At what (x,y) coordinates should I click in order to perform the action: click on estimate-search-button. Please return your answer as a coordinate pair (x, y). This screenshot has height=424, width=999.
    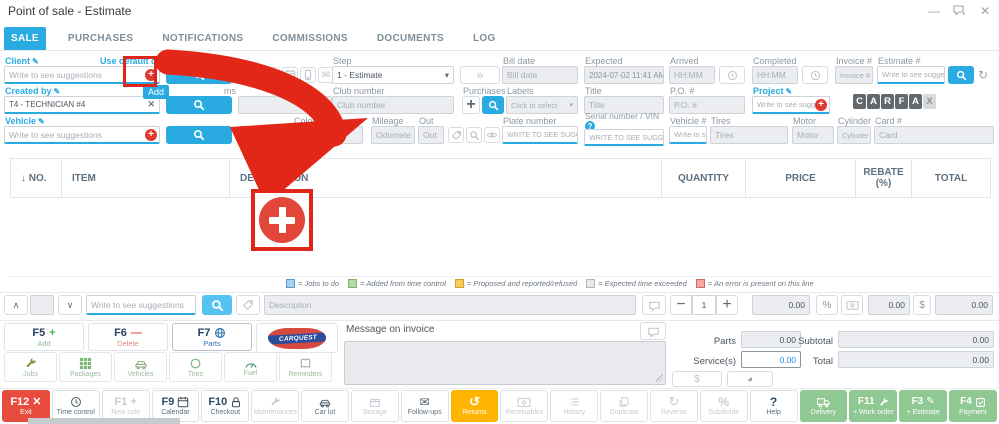
    Looking at the image, I should click on (961, 75).